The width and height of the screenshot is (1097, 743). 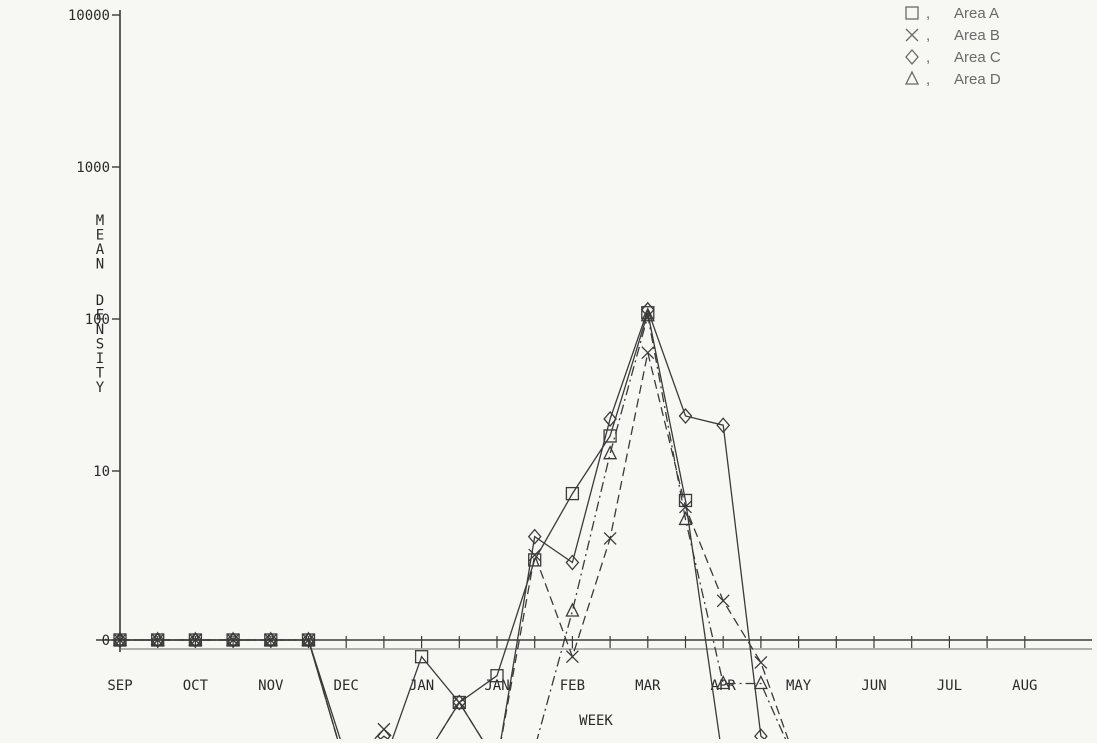 I want to click on legend-entry-label: Area A, so click(x=976, y=13).